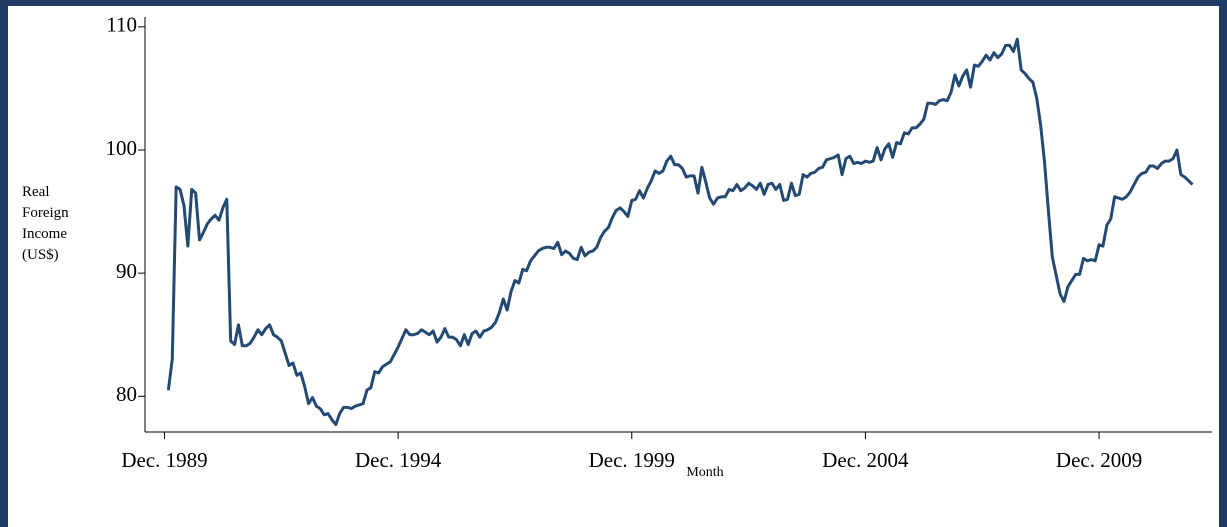 The image size is (1227, 527). What do you see at coordinates (126, 394) in the screenshot?
I see `y-tick-label: 80` at bounding box center [126, 394].